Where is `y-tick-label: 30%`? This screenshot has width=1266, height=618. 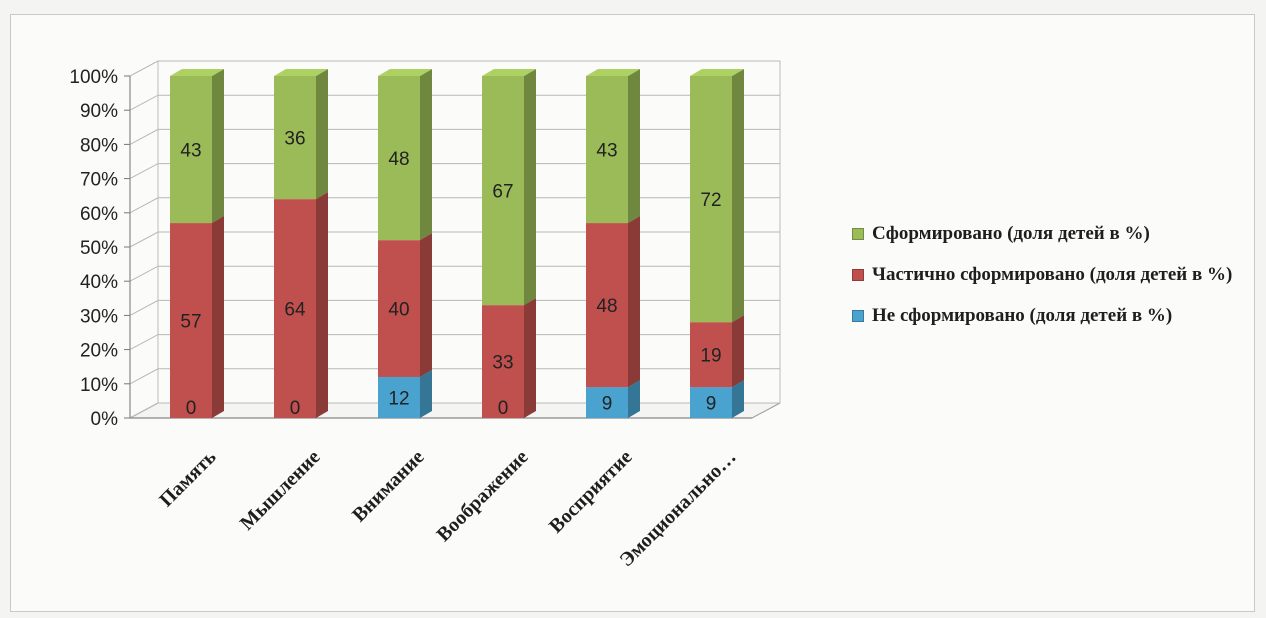
y-tick-label: 30% is located at coordinates (99, 316).